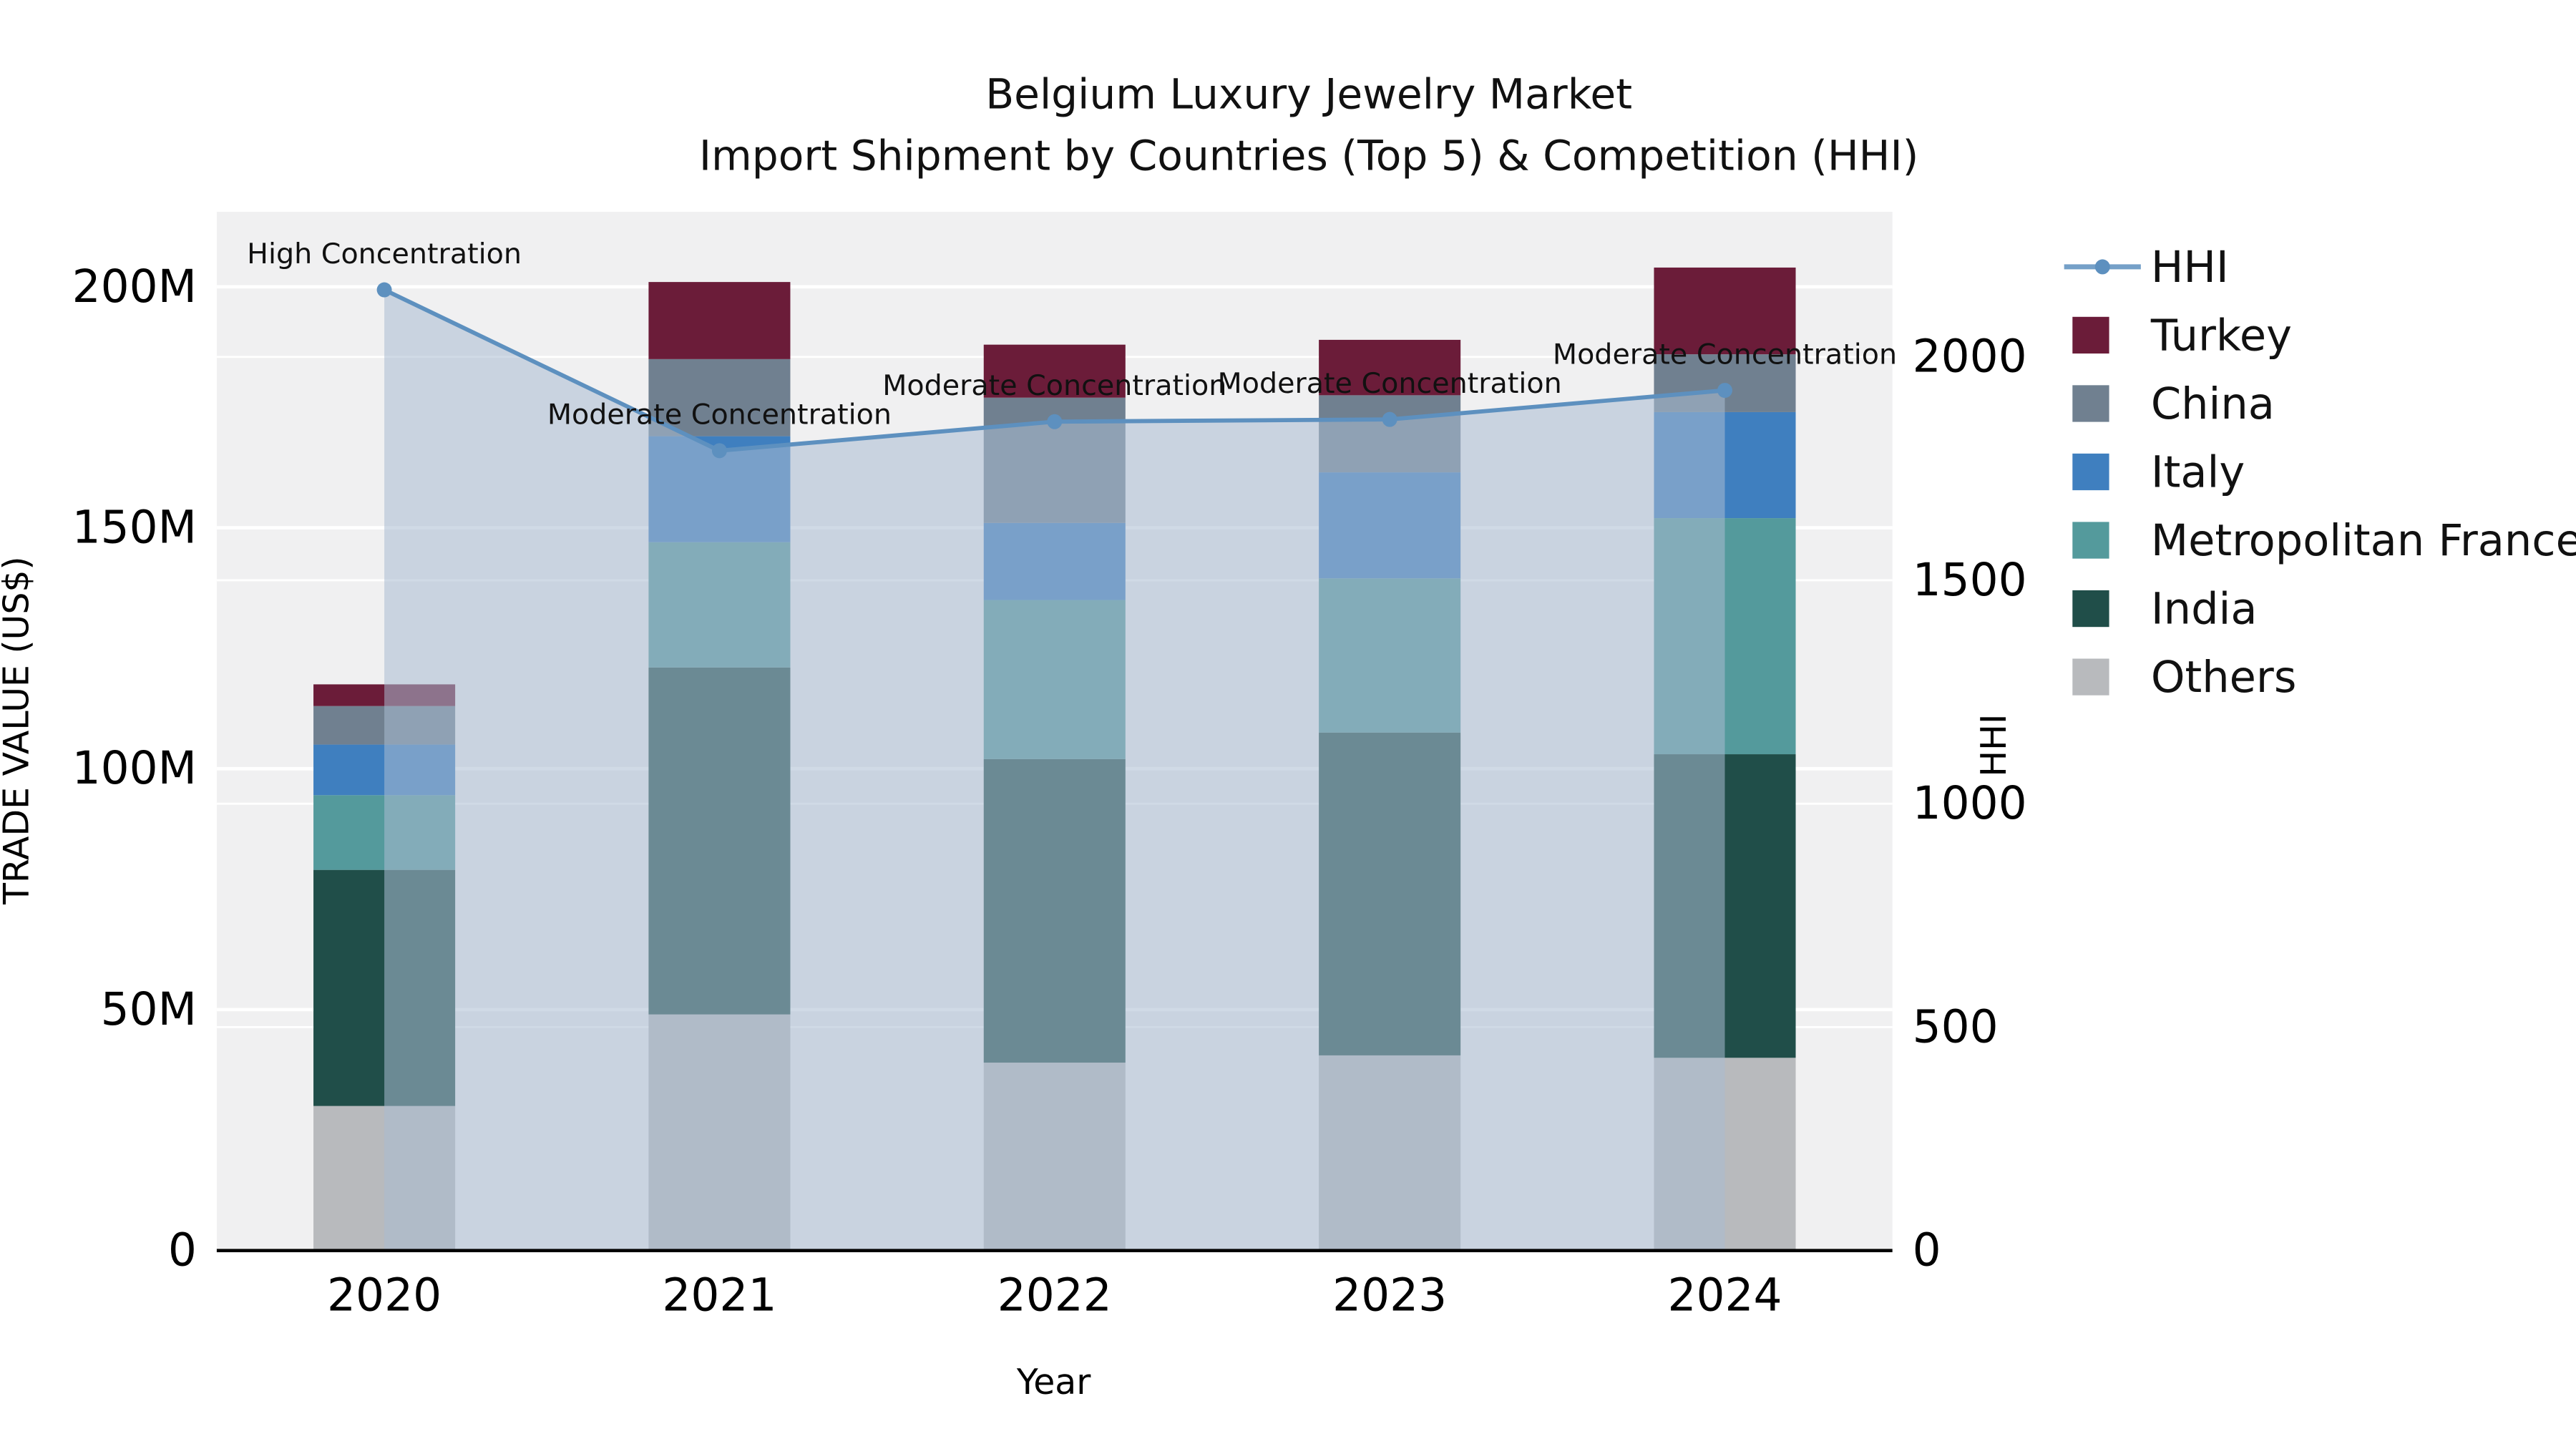 The image size is (2576, 1449). I want to click on x-tick-2023: 2023, so click(1389, 1295).